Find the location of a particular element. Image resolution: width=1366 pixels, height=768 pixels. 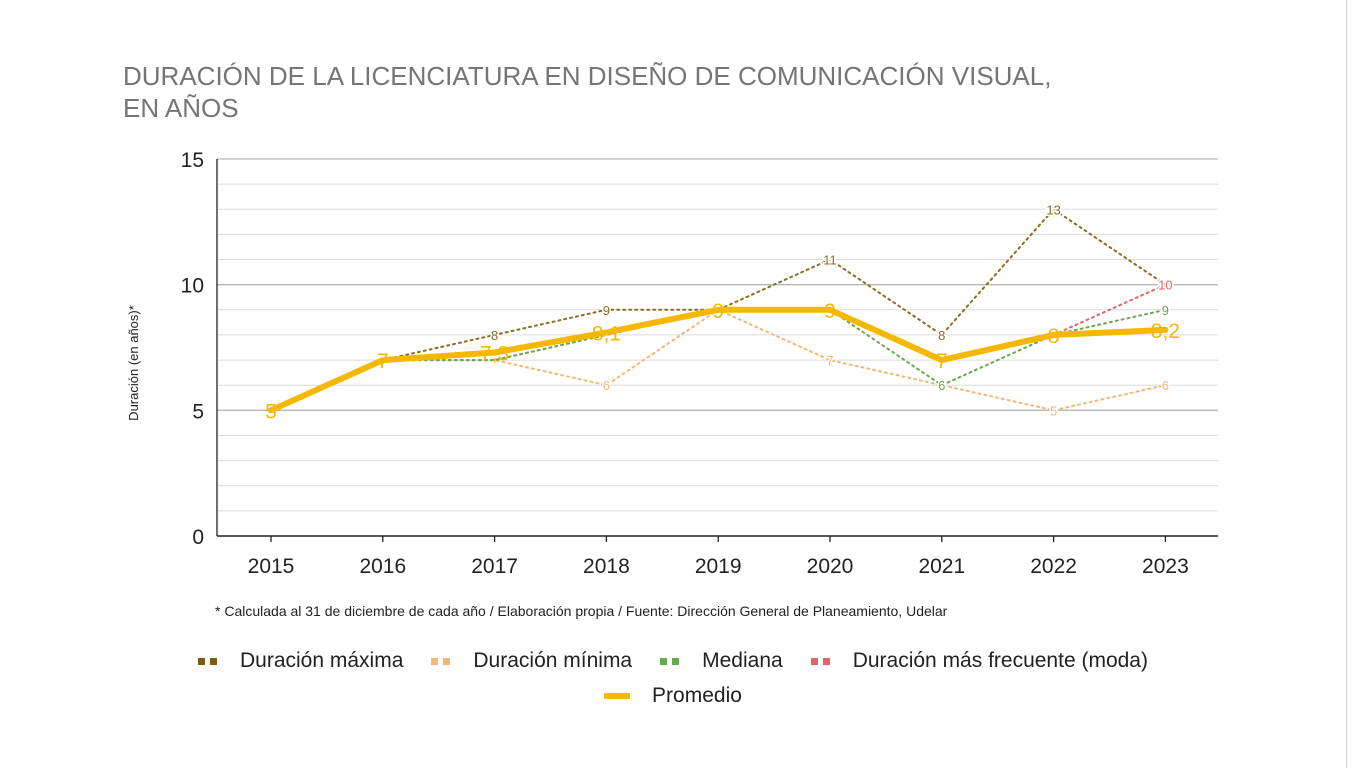

legend-item-average: Promedio is located at coordinates (673, 696).